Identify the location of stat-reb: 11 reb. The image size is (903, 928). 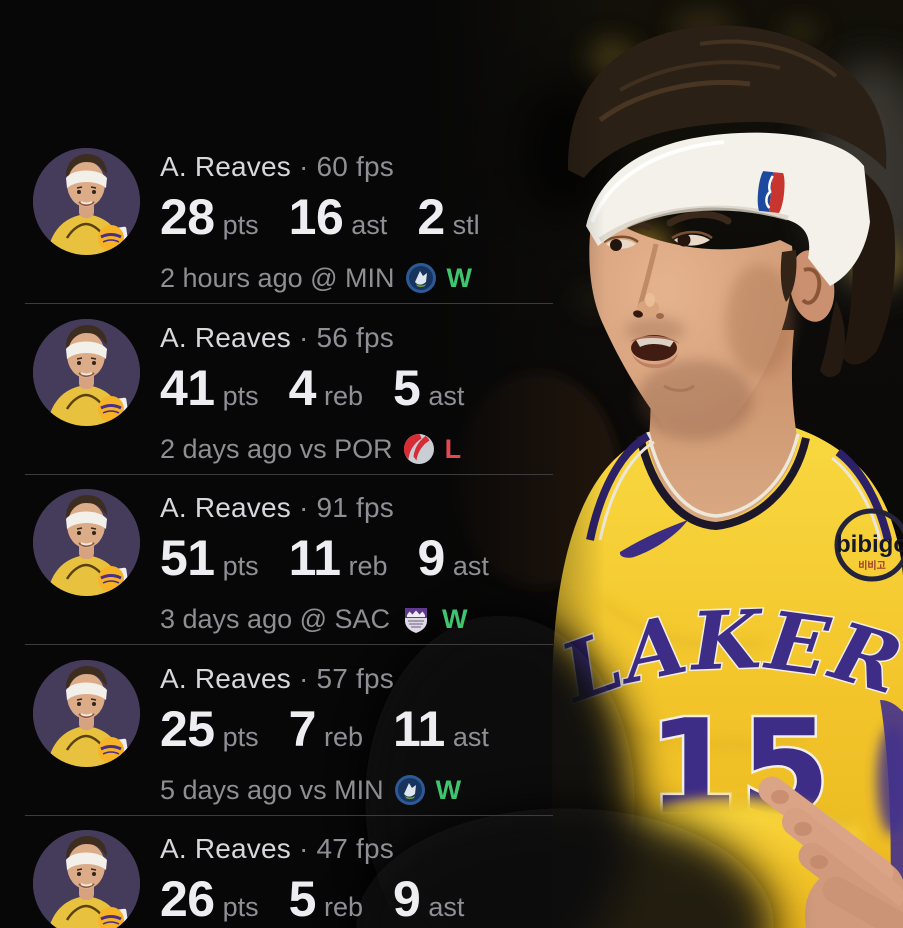
(338, 562).